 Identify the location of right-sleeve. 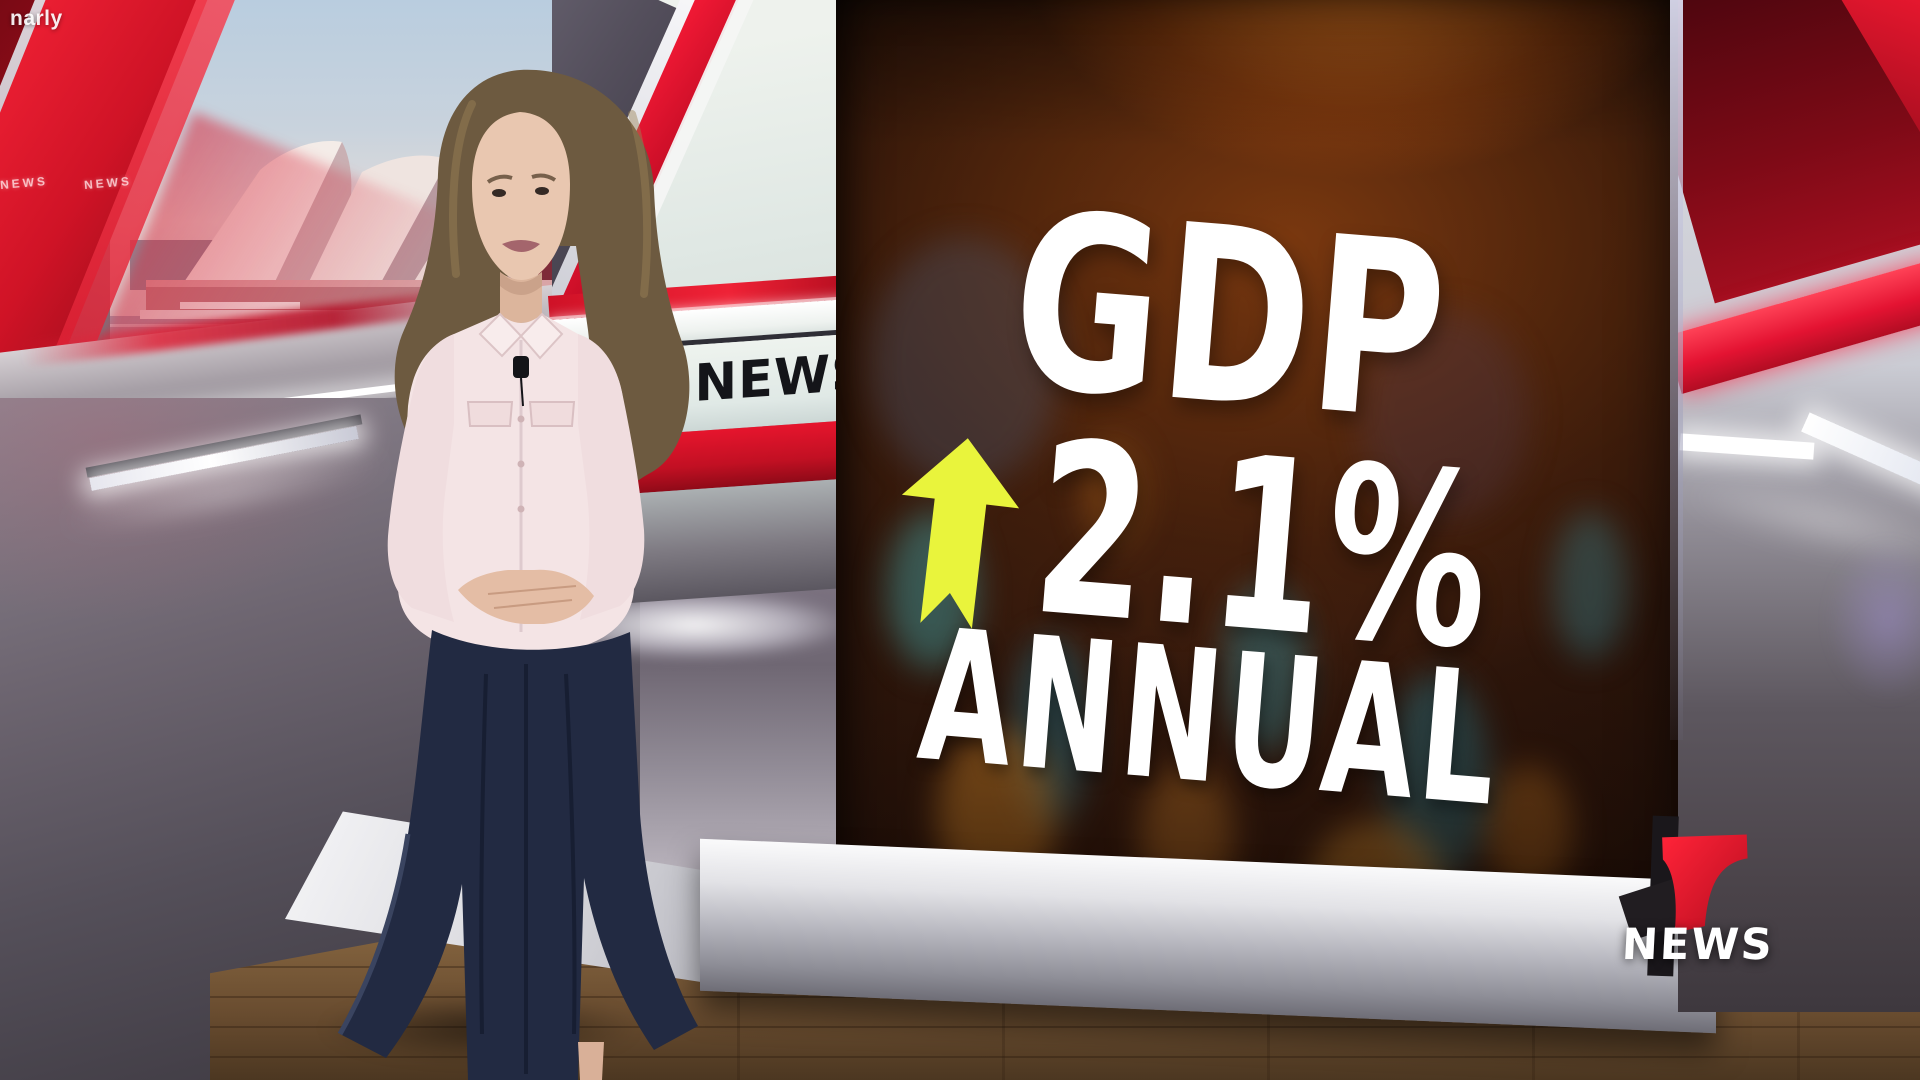
(611, 477).